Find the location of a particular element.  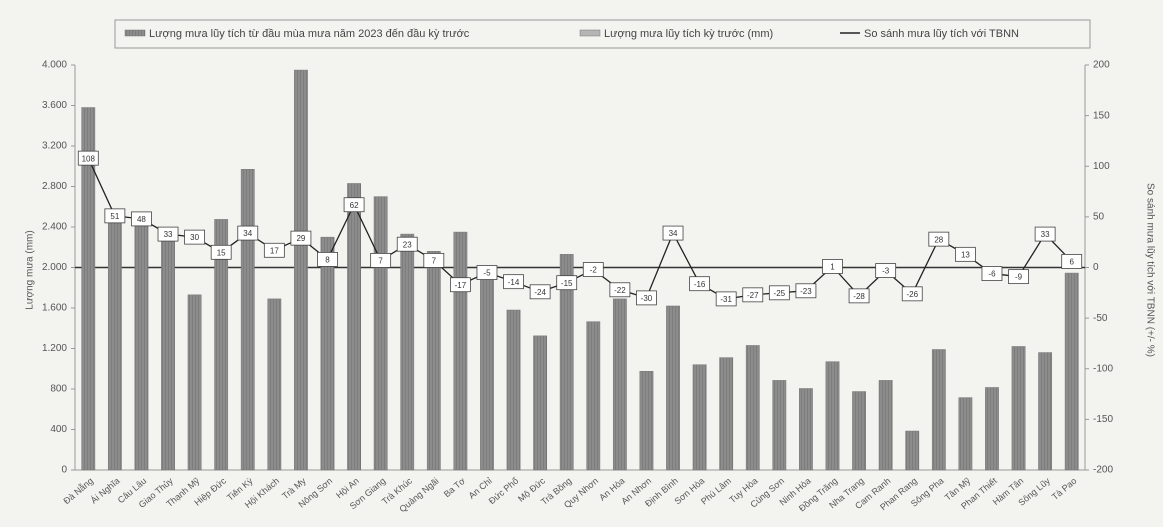

data-label: 17 is located at coordinates (274, 250).